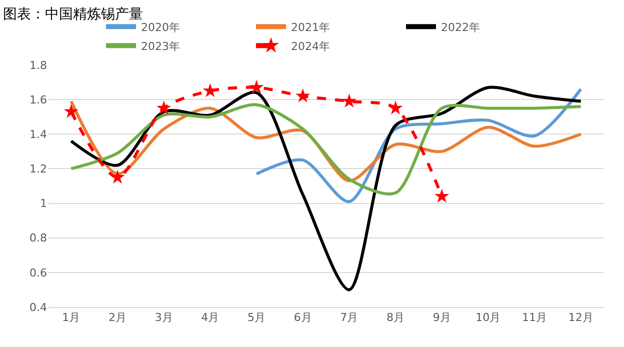 This screenshot has height=347, width=624. Describe the element at coordinates (38, 238) in the screenshot. I see `y-tick-label: 0.8` at that location.